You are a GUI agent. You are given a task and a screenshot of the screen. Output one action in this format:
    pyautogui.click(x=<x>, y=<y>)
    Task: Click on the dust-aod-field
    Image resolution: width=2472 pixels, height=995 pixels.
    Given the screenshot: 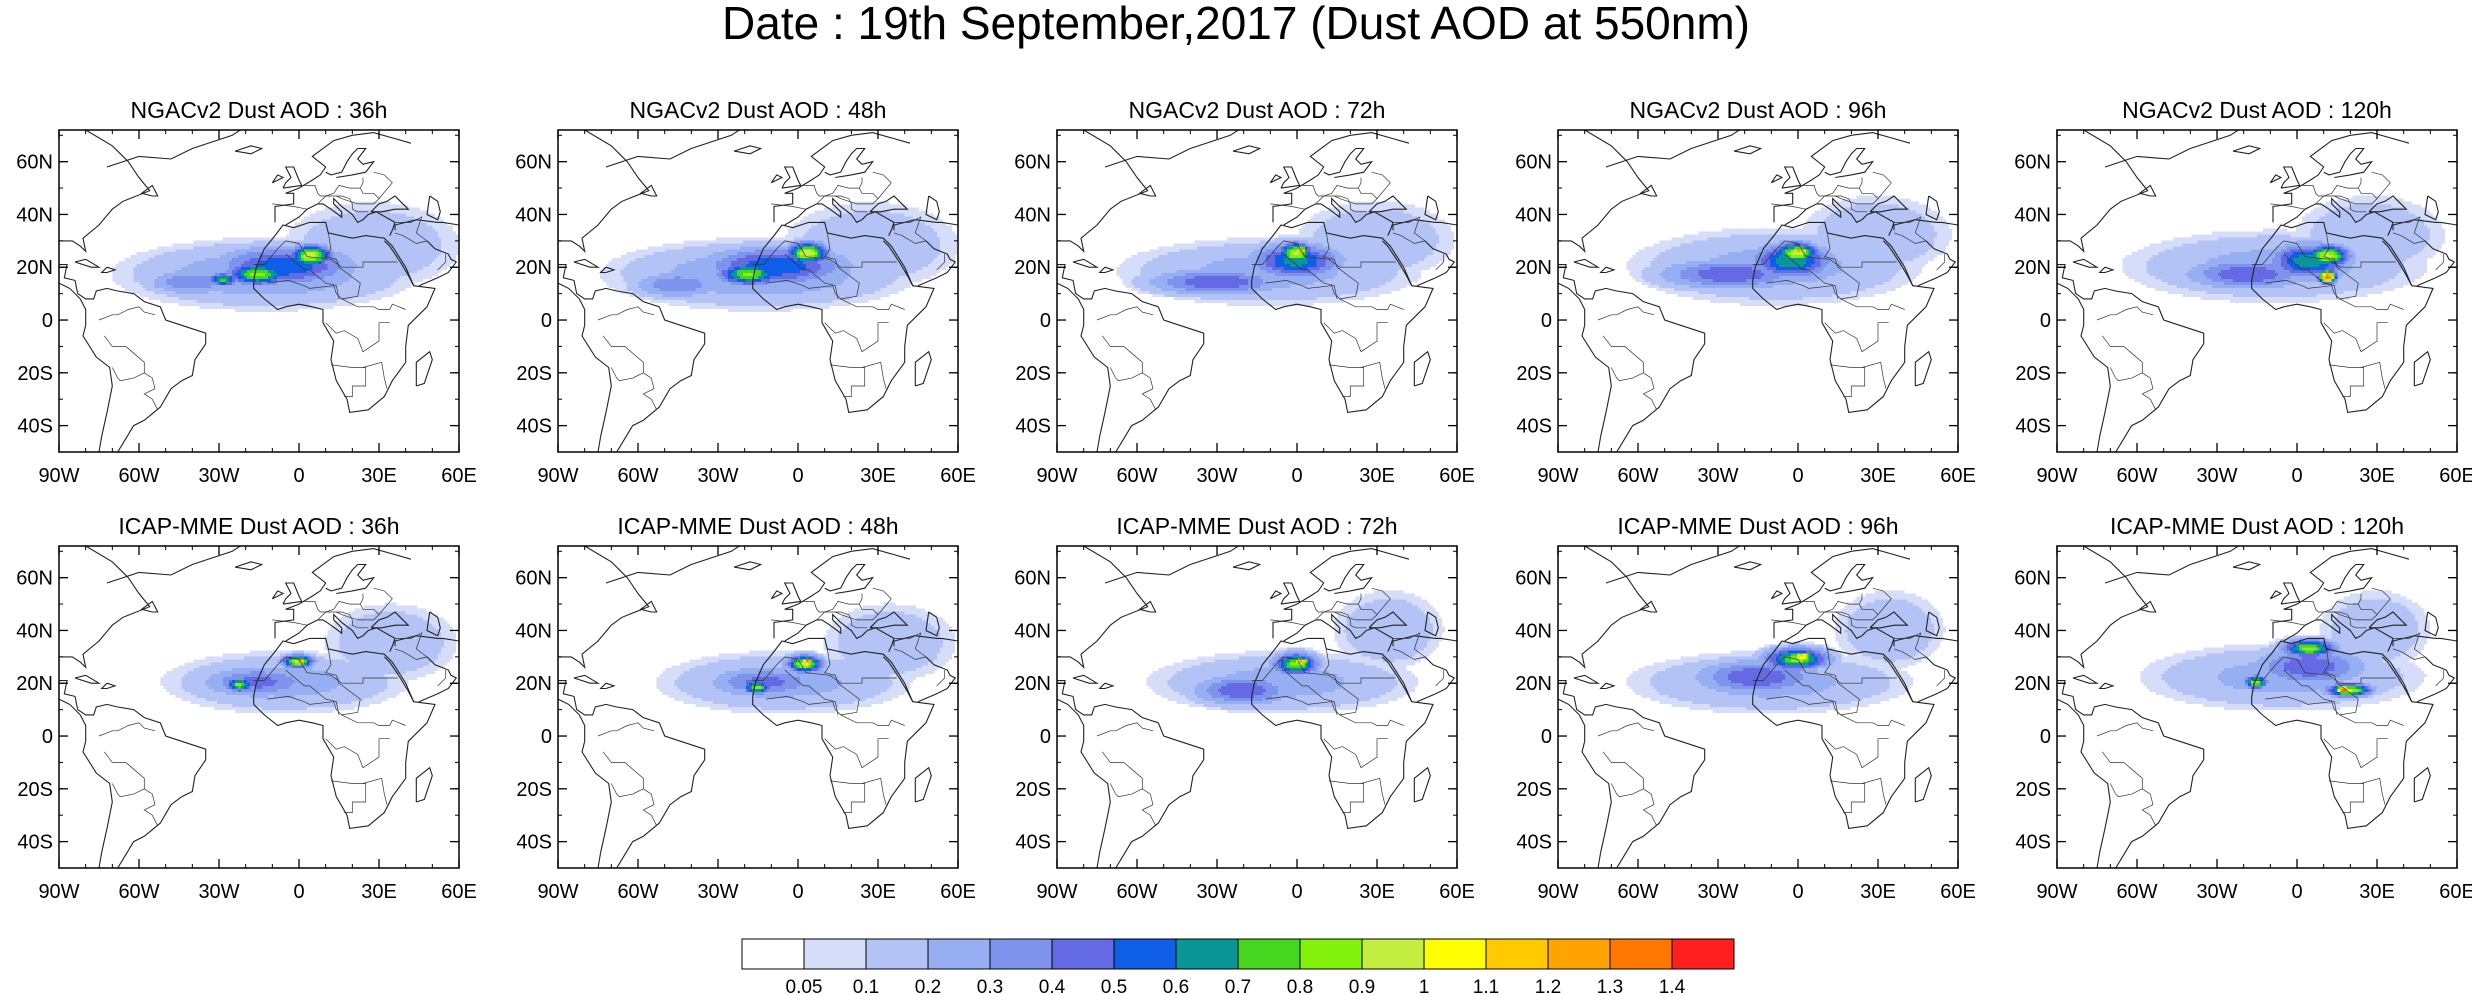 What is the action you would take?
    pyautogui.click(x=758, y=291)
    